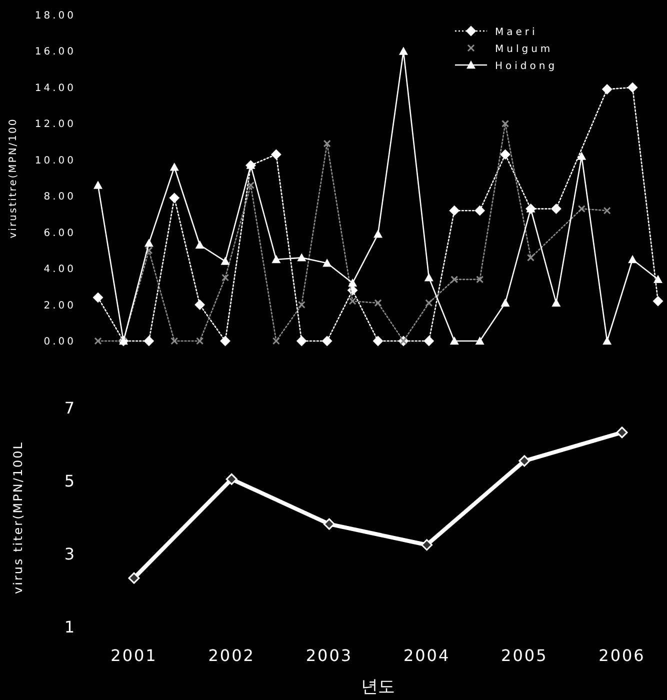  I want to click on y-tick-label: 2.00, so click(60, 306).